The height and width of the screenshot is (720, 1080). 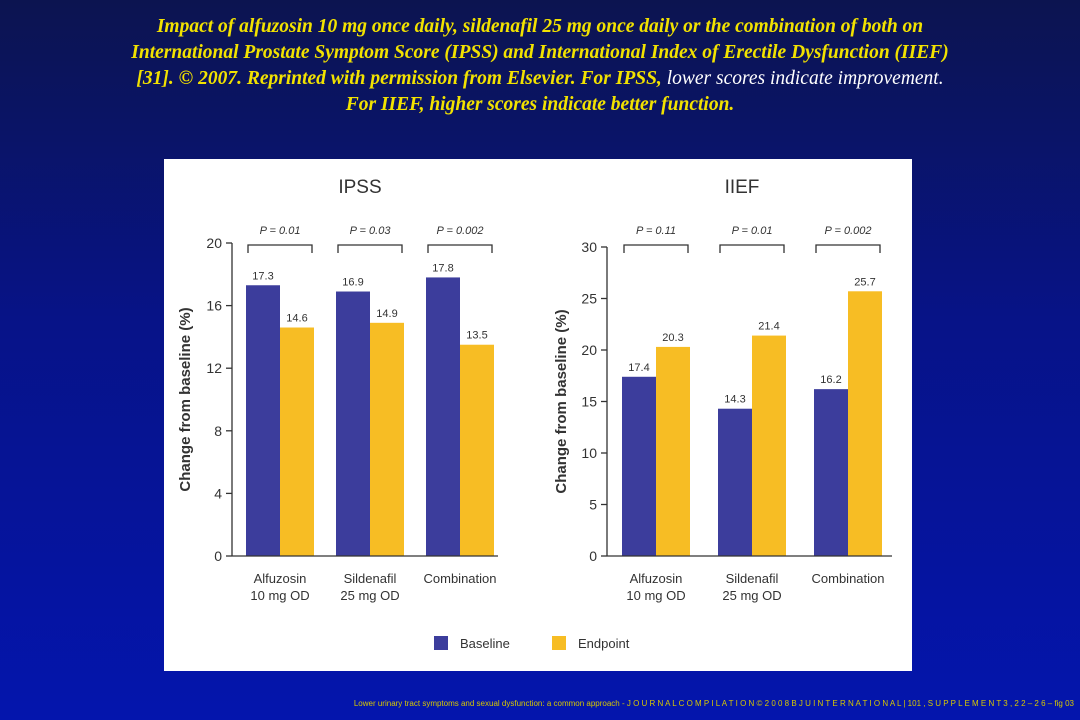 I want to click on data-label: 16.2, so click(x=830, y=380).